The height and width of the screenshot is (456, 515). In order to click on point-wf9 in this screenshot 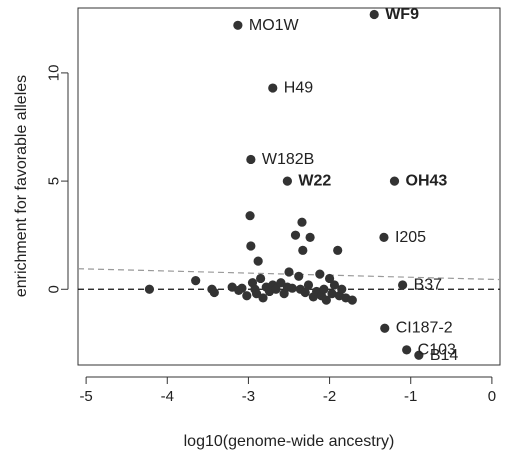, I will do `click(374, 14)`.